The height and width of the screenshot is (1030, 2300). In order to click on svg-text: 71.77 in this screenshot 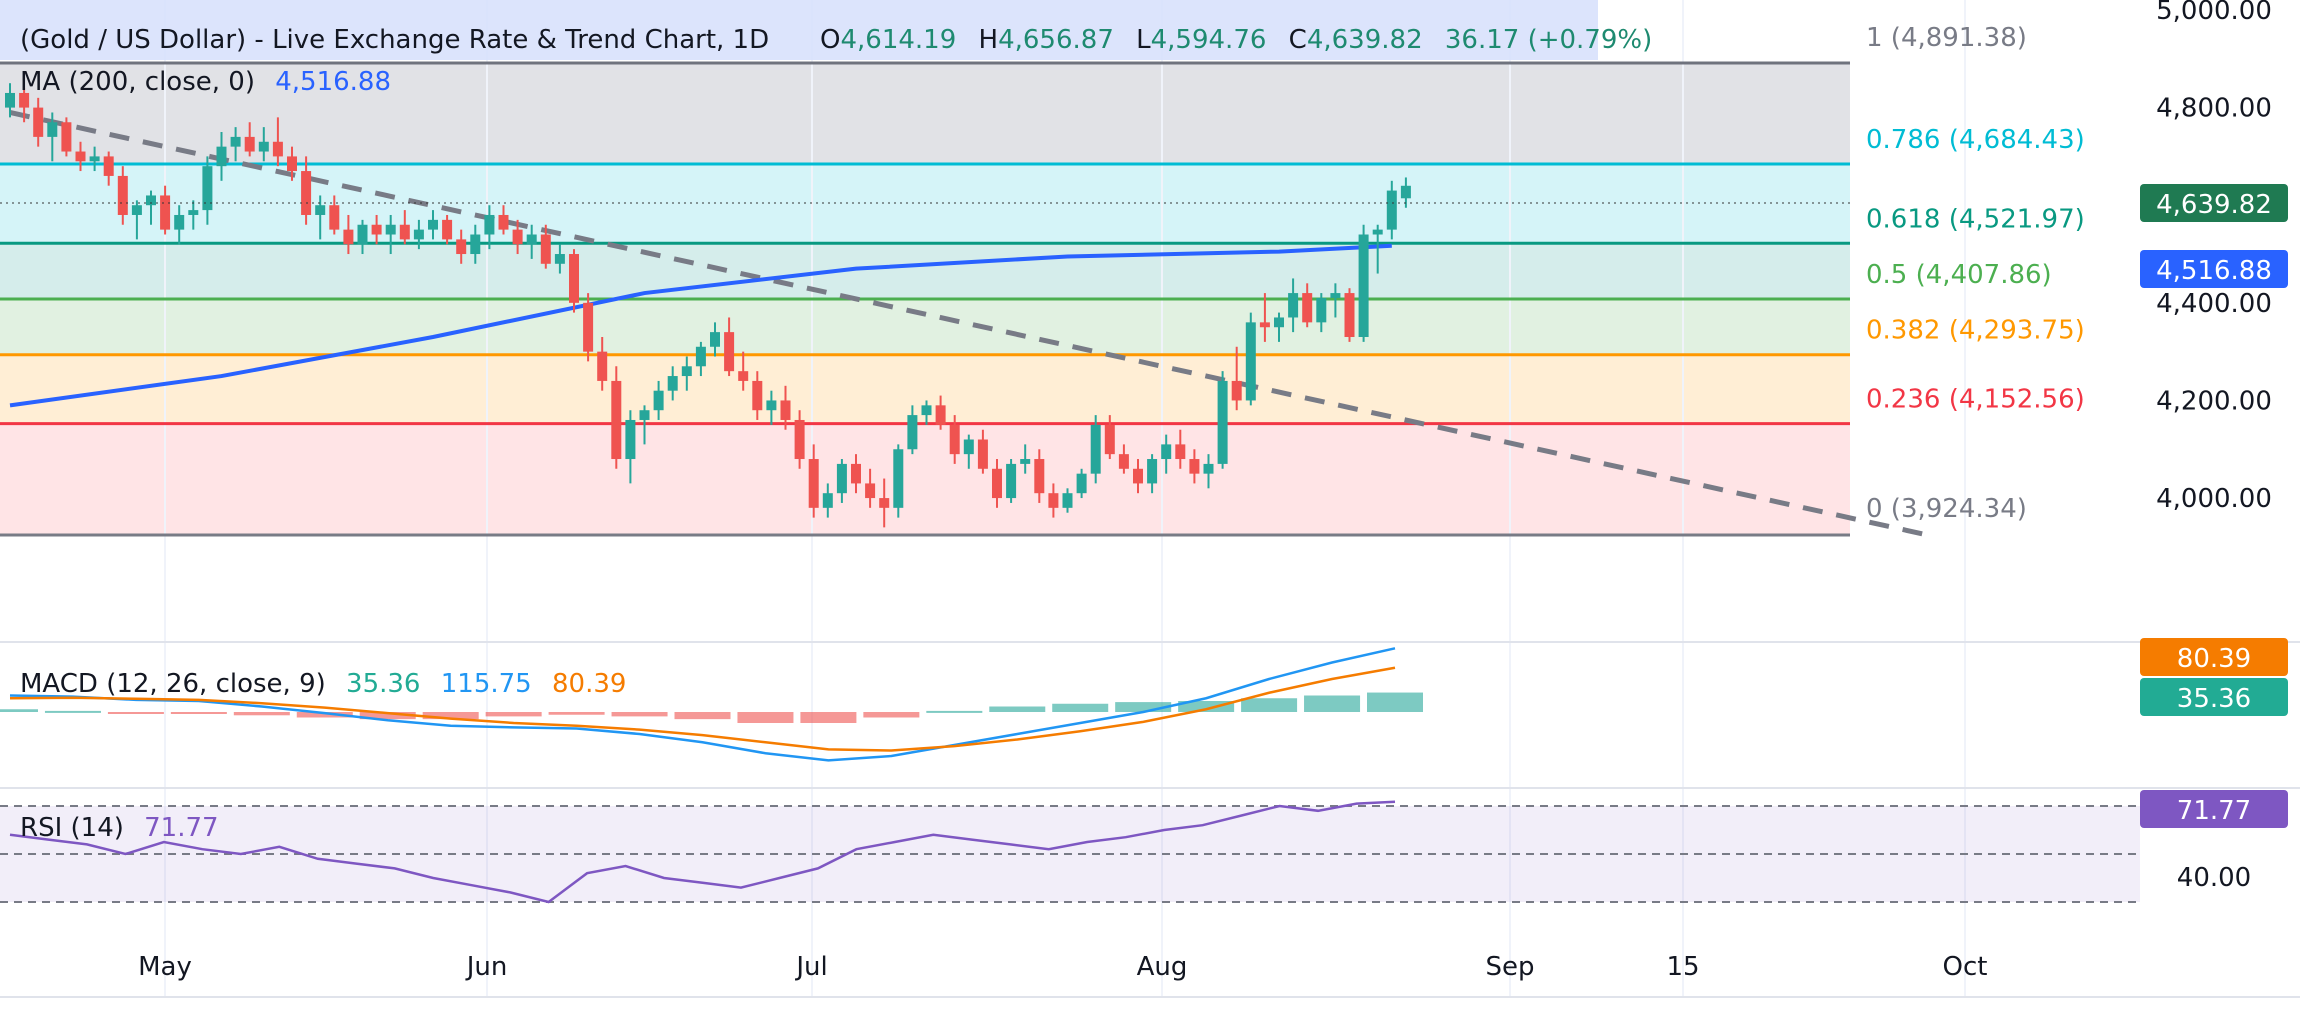, I will do `click(2214, 811)`.